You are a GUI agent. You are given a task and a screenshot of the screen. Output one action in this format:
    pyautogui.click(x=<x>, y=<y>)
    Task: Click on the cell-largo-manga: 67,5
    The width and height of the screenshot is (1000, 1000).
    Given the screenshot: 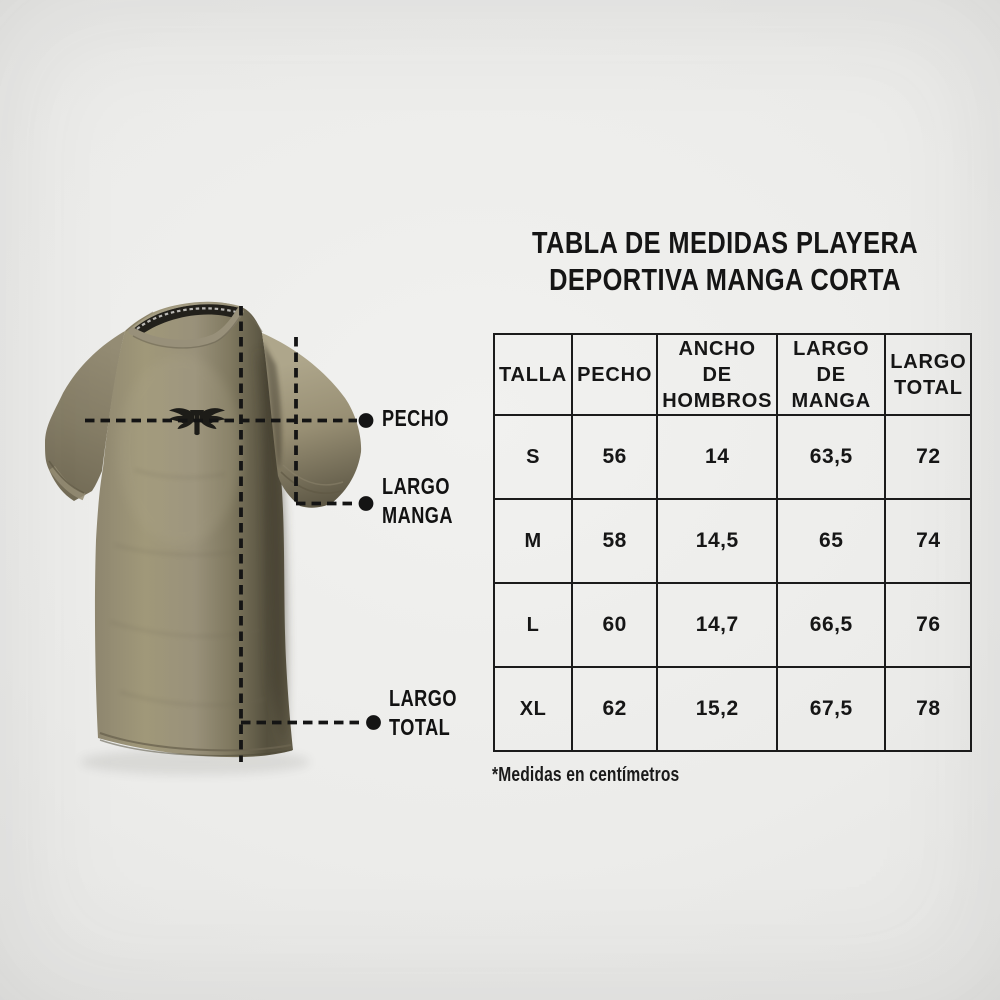 What is the action you would take?
    pyautogui.click(x=831, y=709)
    